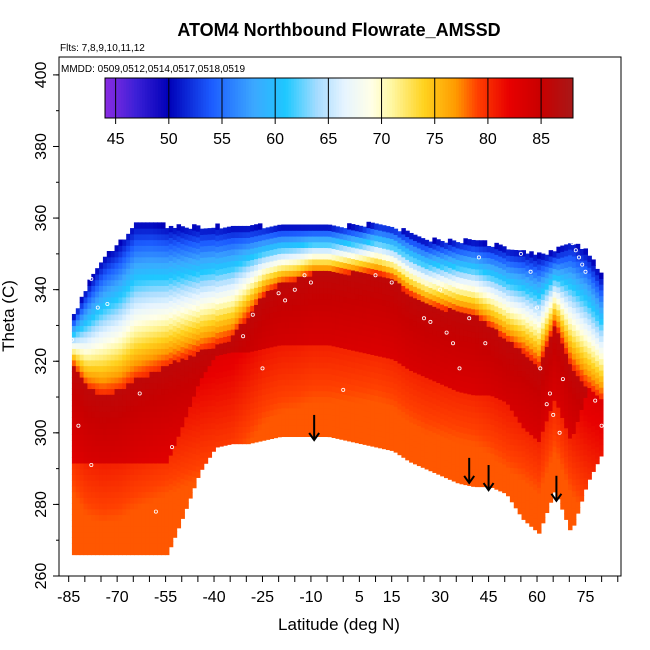 This screenshot has height=650, width=650. I want to click on heatmap-cell-2008, so click(229, 436).